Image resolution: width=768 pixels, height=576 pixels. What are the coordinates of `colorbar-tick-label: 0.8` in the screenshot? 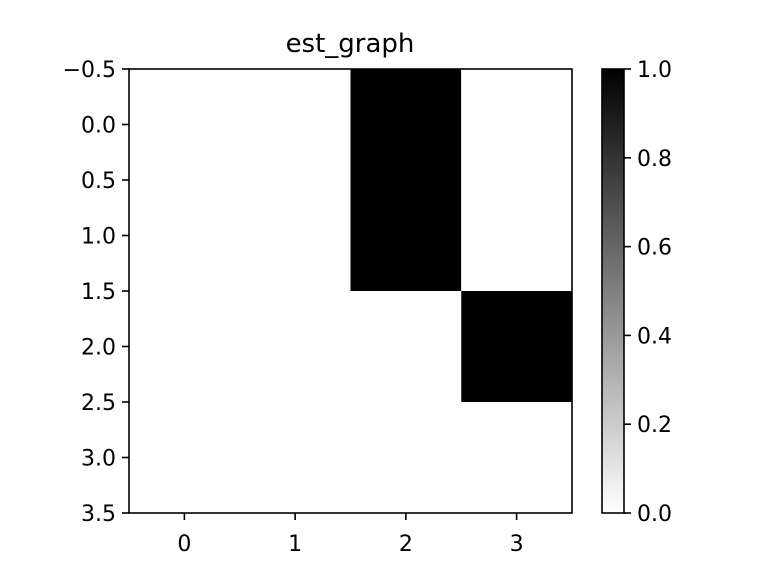 It's located at (654, 159).